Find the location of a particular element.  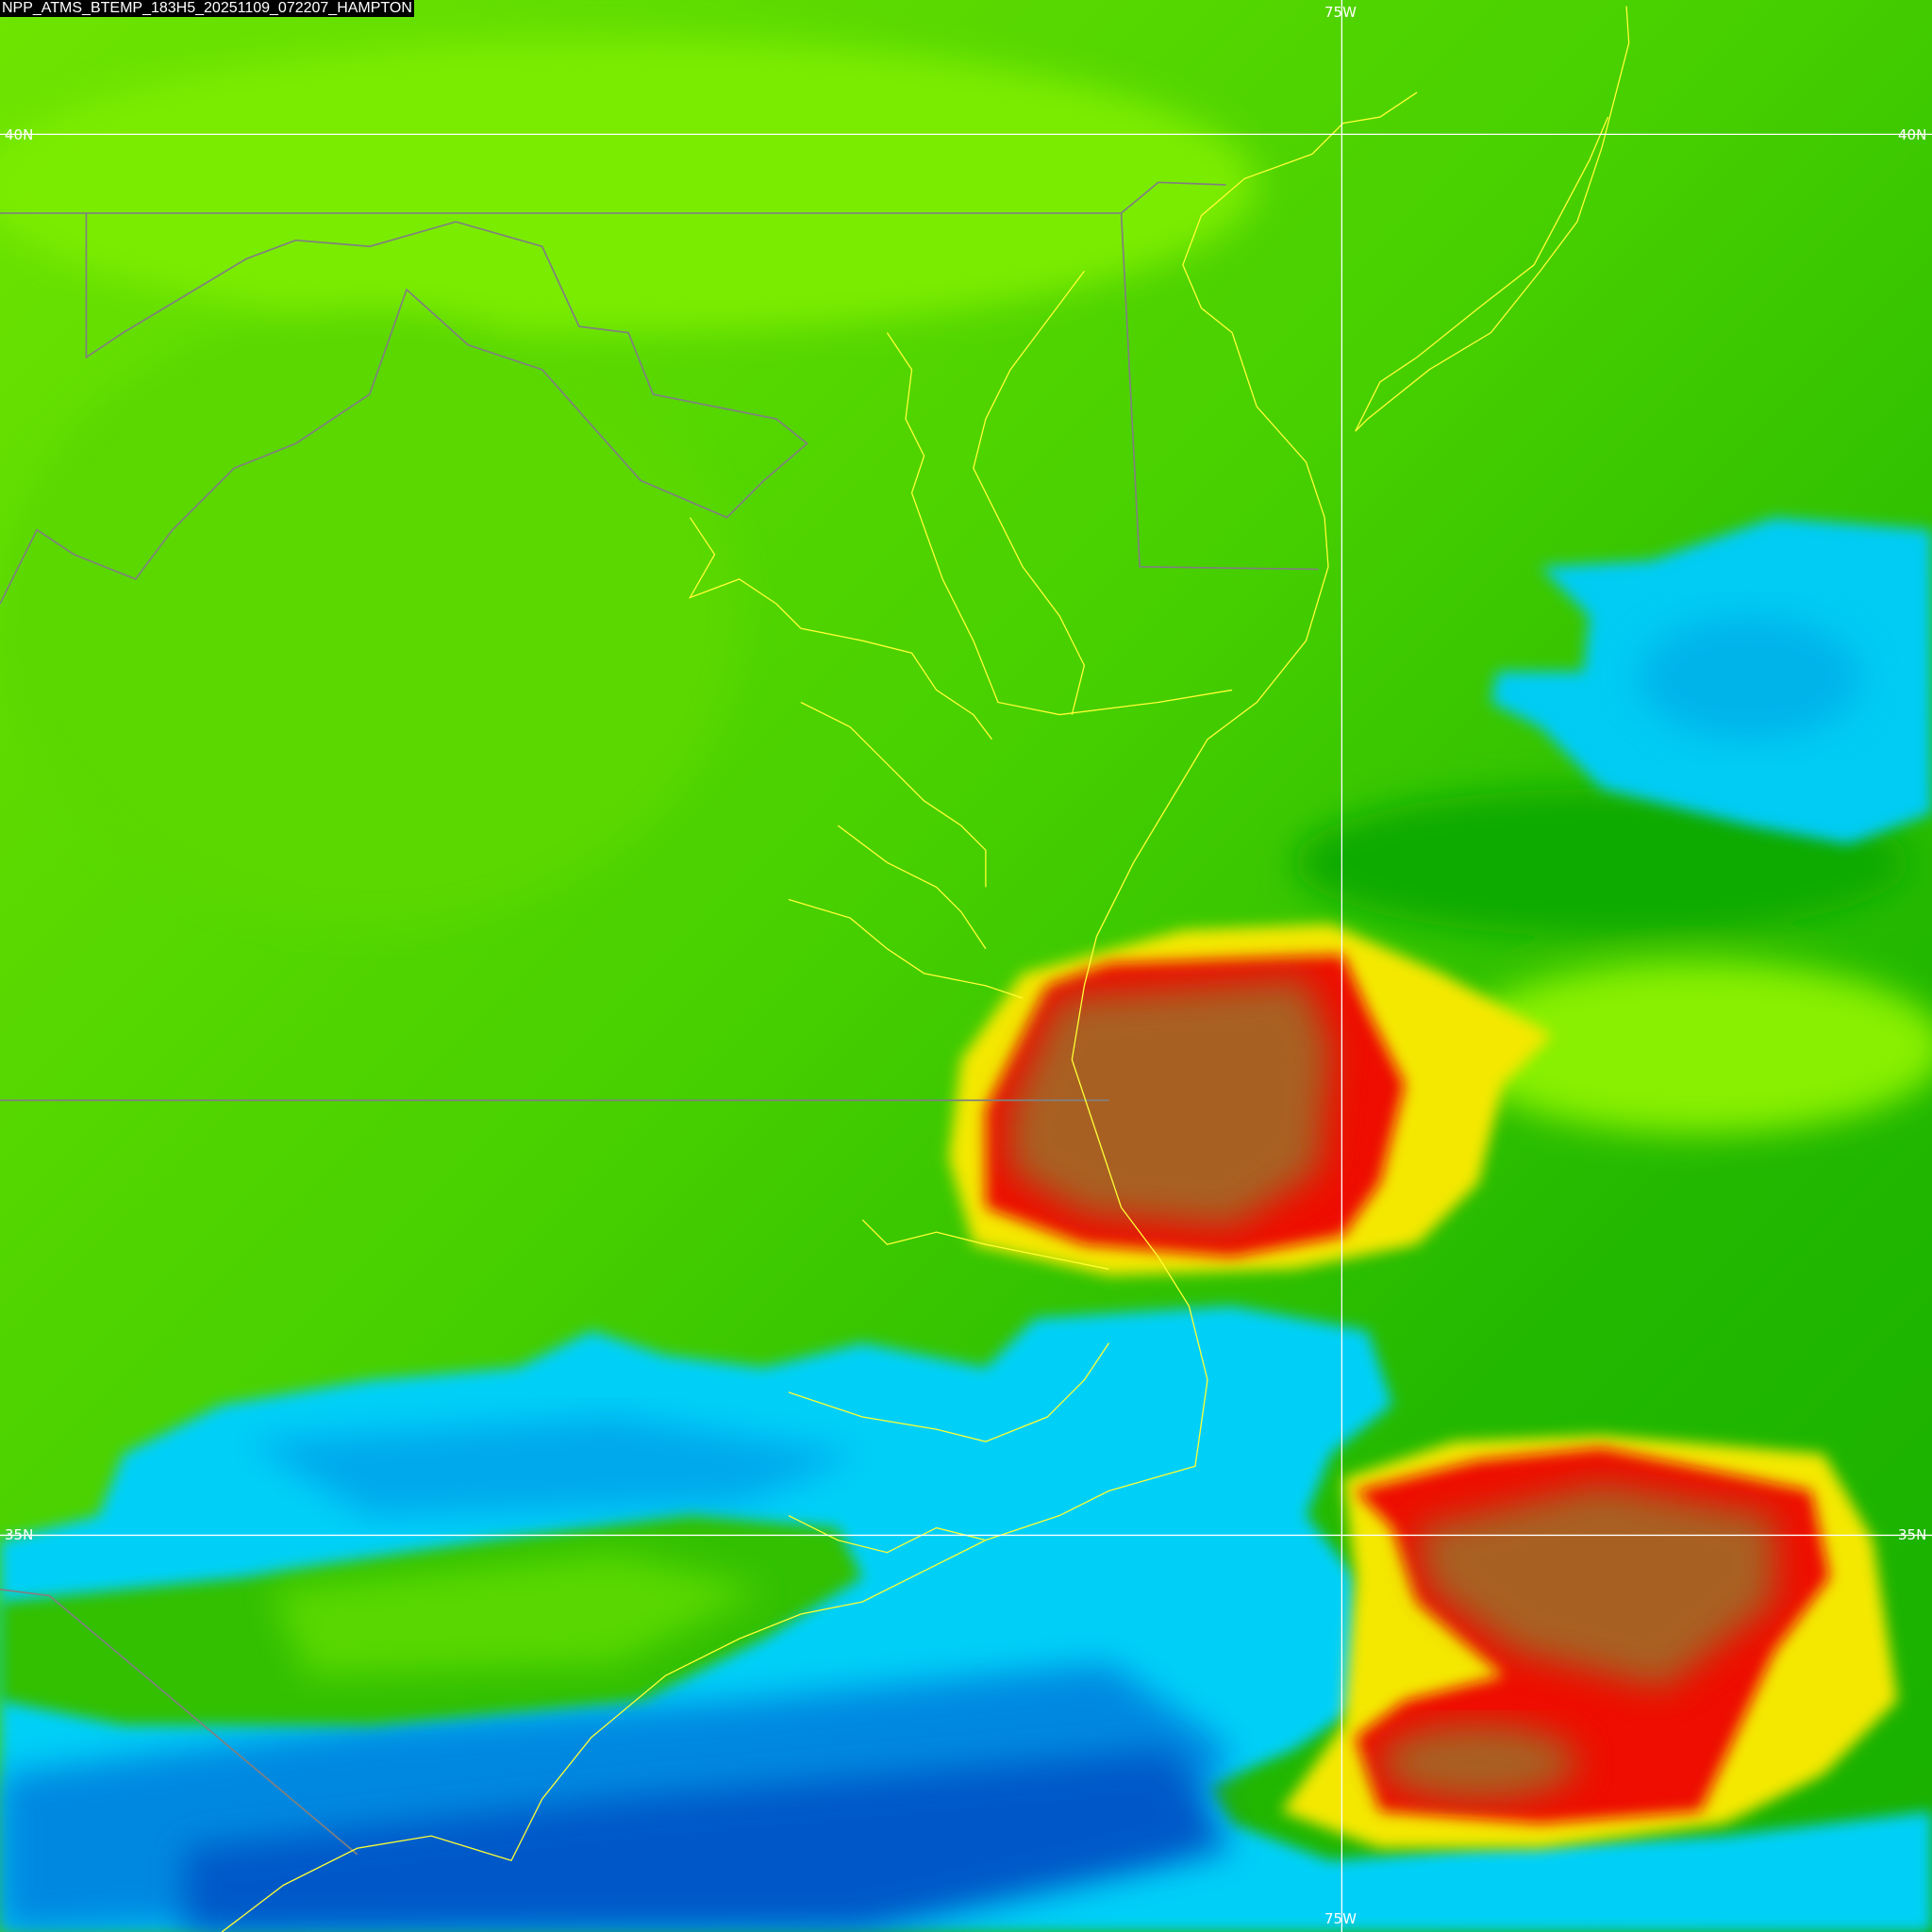

lat-label-35n-left: 35N is located at coordinates (19, 1535).